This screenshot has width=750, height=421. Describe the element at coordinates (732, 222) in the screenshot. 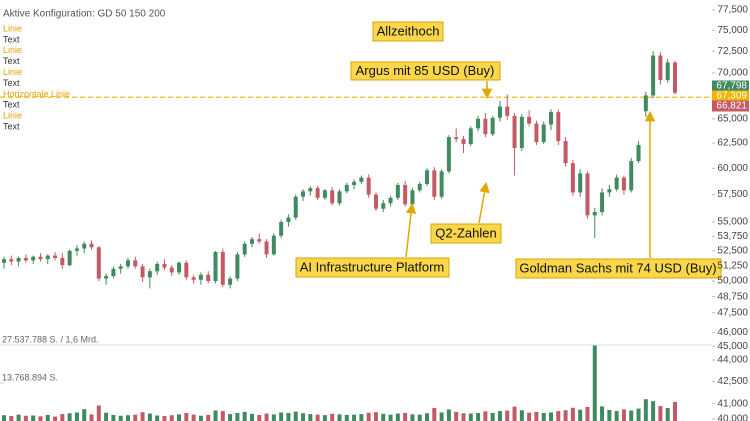

I see `y-tick-label: 55,000` at that location.